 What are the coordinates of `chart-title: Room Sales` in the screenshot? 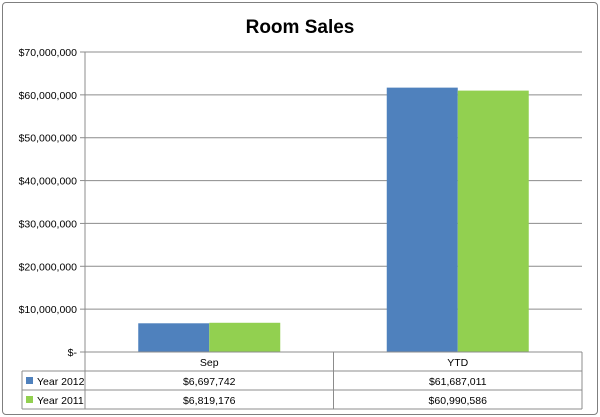 It's located at (300, 27).